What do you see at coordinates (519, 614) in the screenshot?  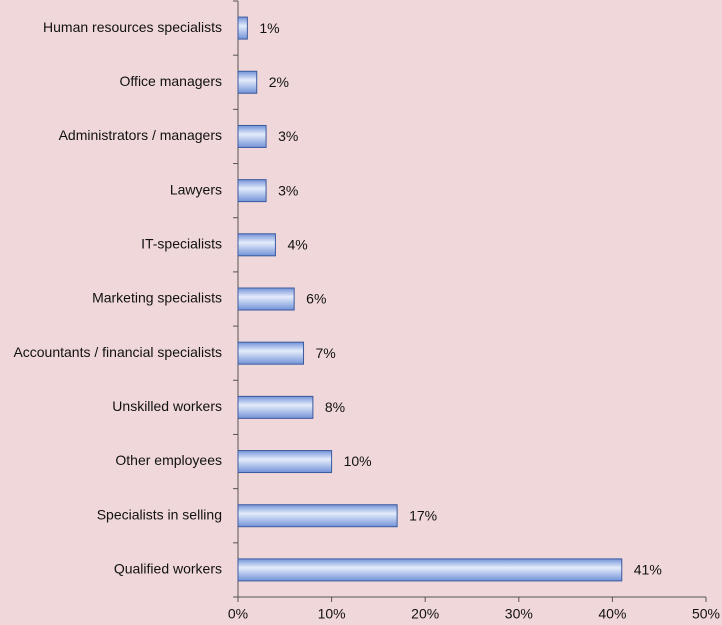 I see `x-tick-label: 30%` at bounding box center [519, 614].